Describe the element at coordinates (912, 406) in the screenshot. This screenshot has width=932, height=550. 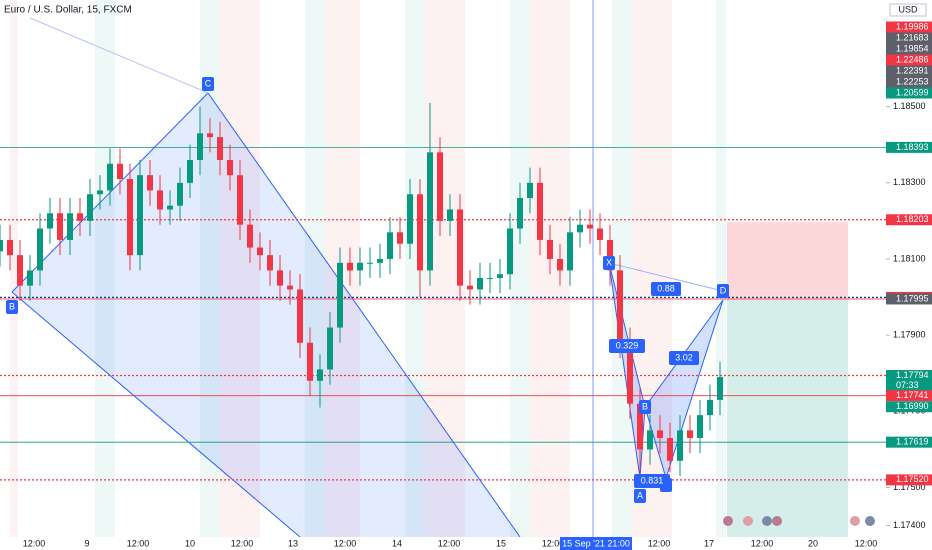
I see `price-label: 1.16990` at that location.